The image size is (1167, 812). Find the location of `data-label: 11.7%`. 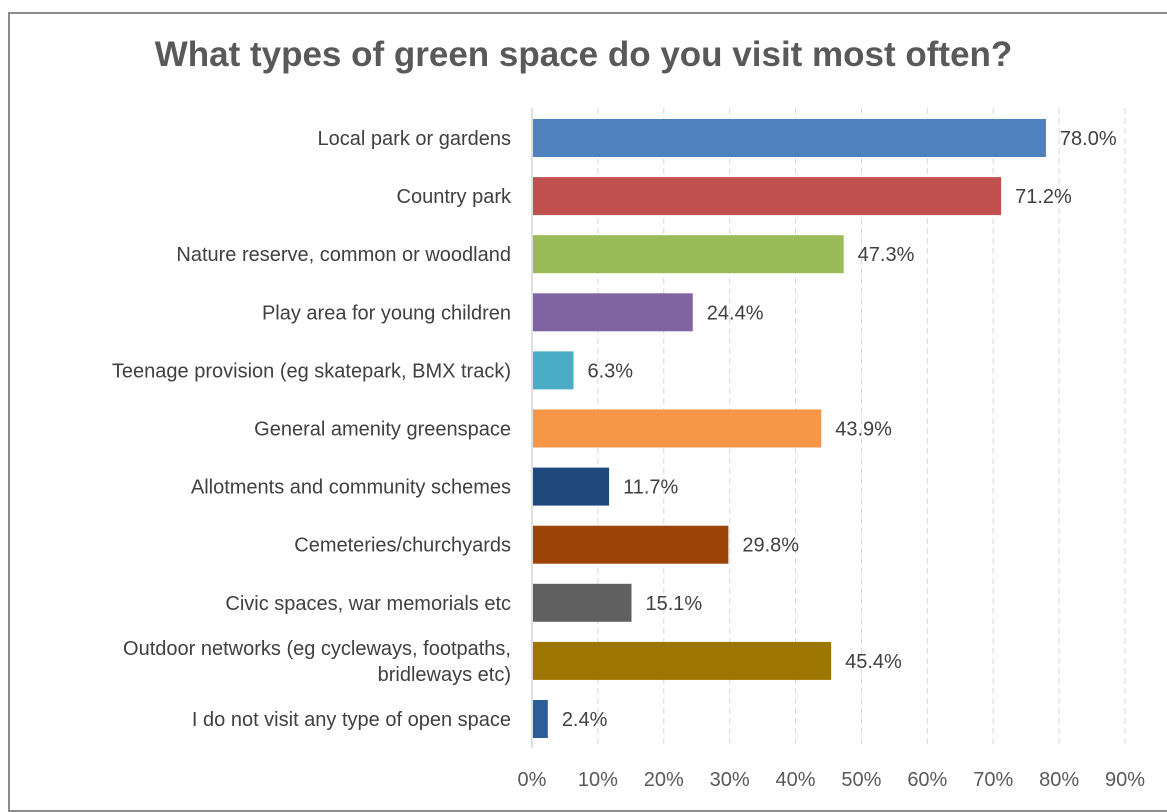

data-label: 11.7% is located at coordinates (650, 488).